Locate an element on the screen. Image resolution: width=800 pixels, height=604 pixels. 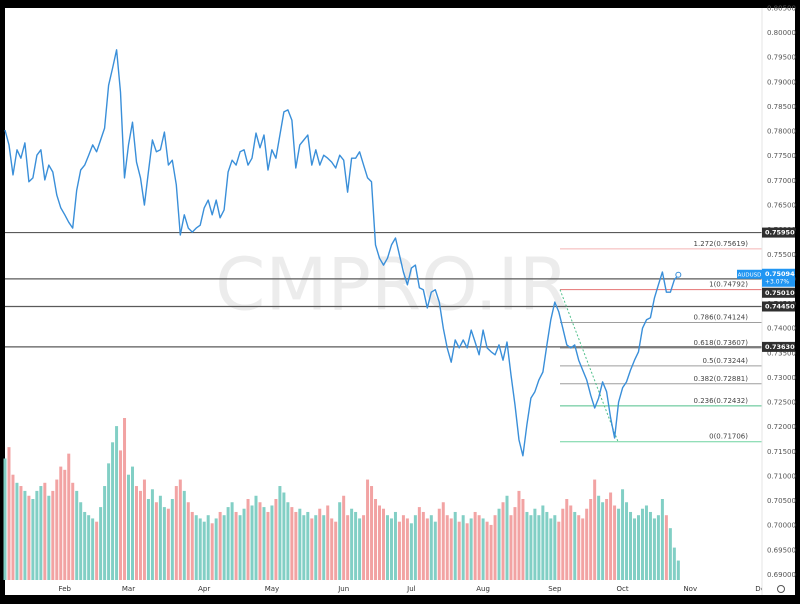
last-point is located at coordinates (678, 274).